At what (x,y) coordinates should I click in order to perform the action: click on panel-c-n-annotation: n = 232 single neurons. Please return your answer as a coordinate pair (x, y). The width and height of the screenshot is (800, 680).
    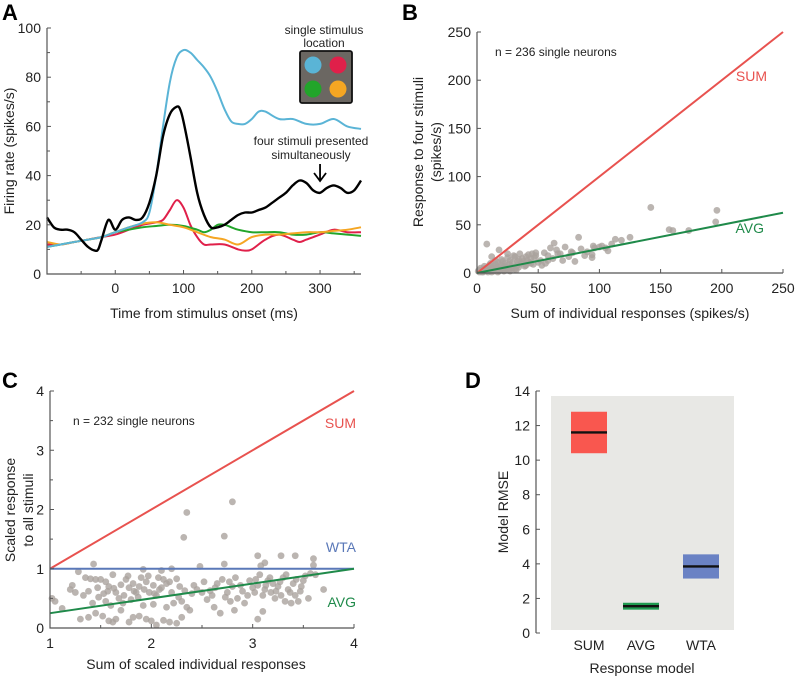
    Looking at the image, I should click on (134, 421).